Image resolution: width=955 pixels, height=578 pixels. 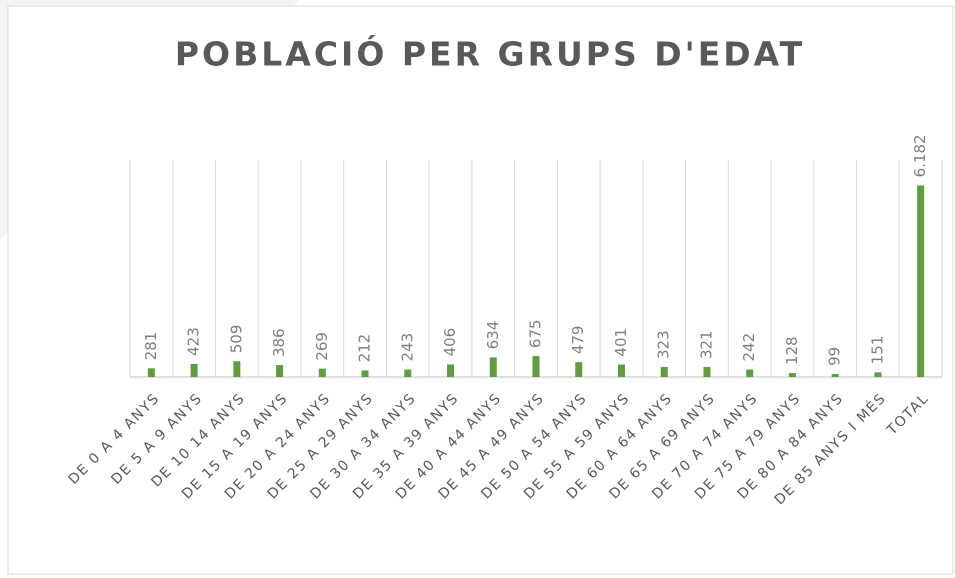 I want to click on value-label: 269, so click(x=322, y=346).